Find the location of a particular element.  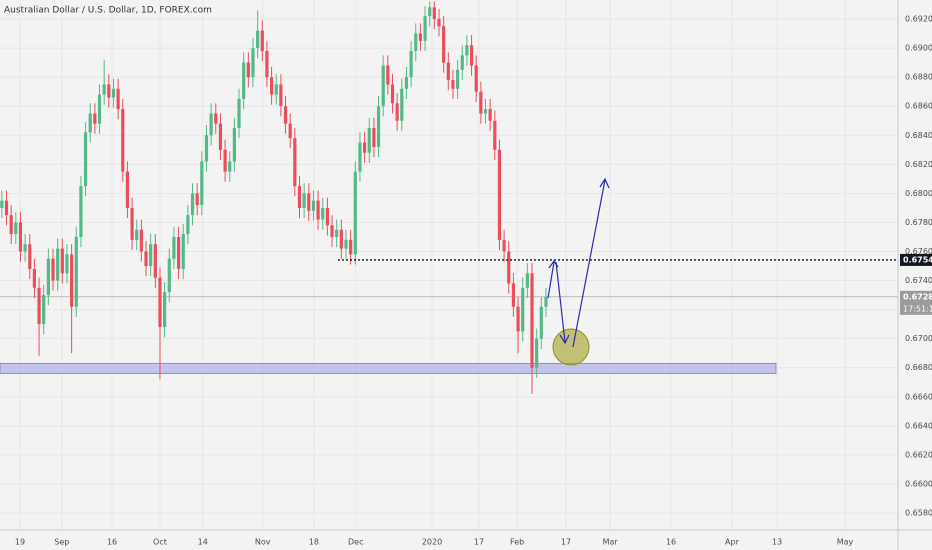

x-tick-label: 17 is located at coordinates (566, 542).